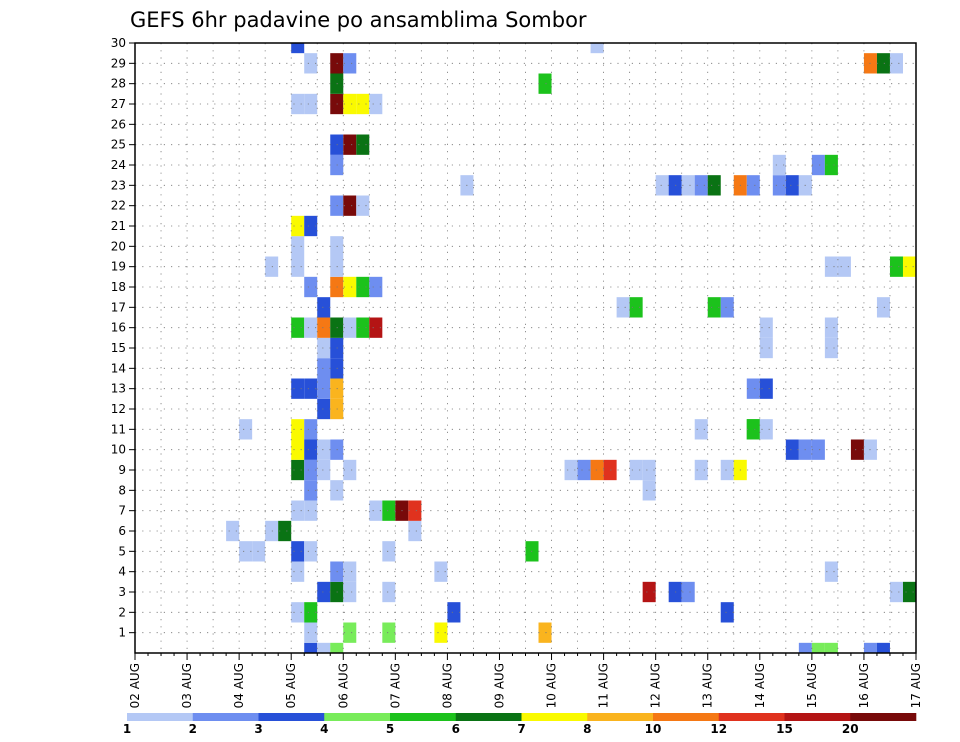 The width and height of the screenshot is (960, 742). Describe the element at coordinates (118, 226) in the screenshot. I see `y-tick-label: 21` at that location.